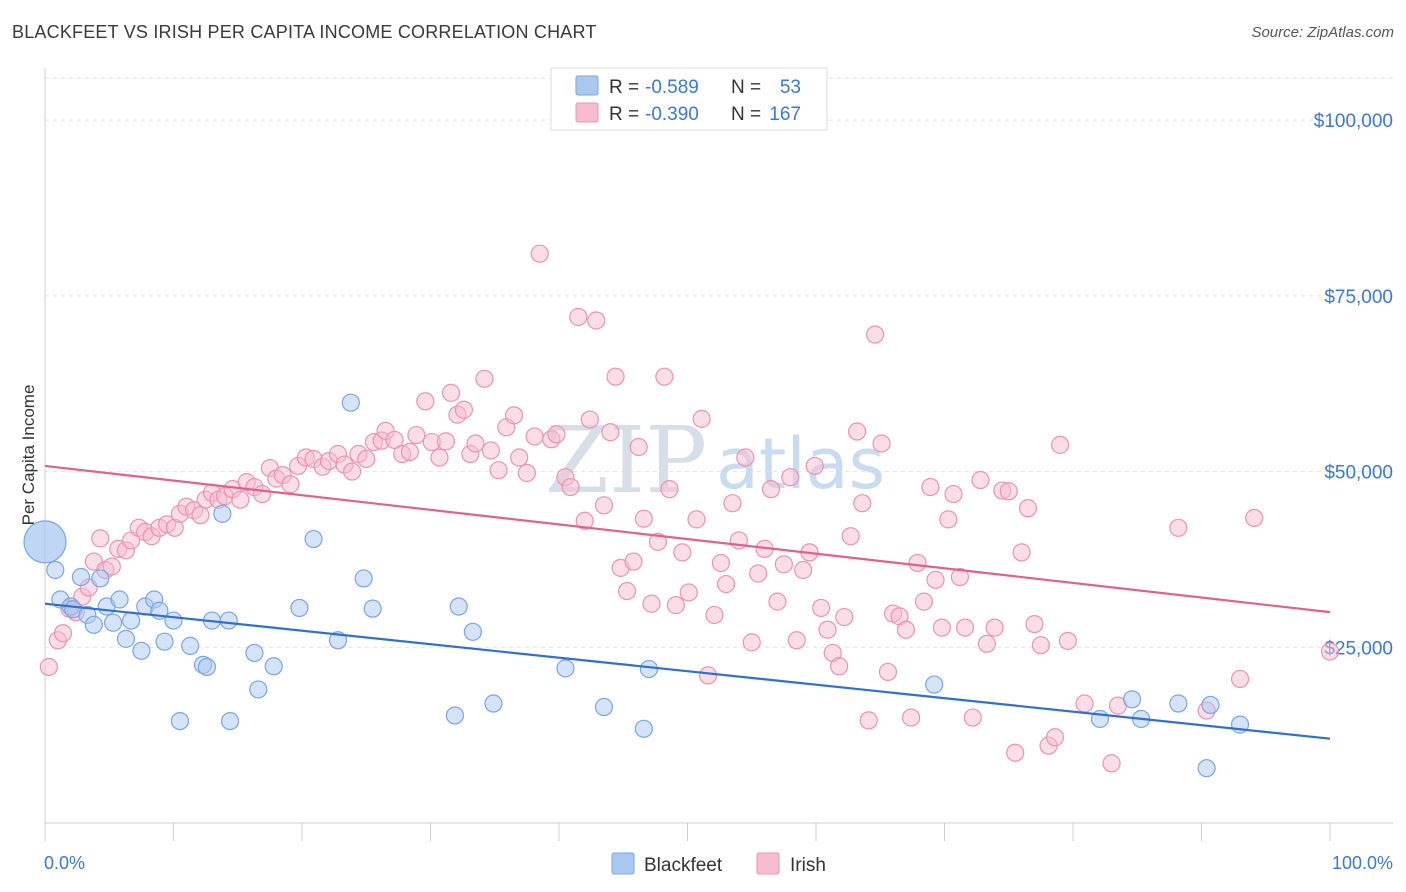 Image resolution: width=1406 pixels, height=892 pixels. What do you see at coordinates (1358, 297) in the screenshot?
I see `y-tick-label: $75,000` at bounding box center [1358, 297].